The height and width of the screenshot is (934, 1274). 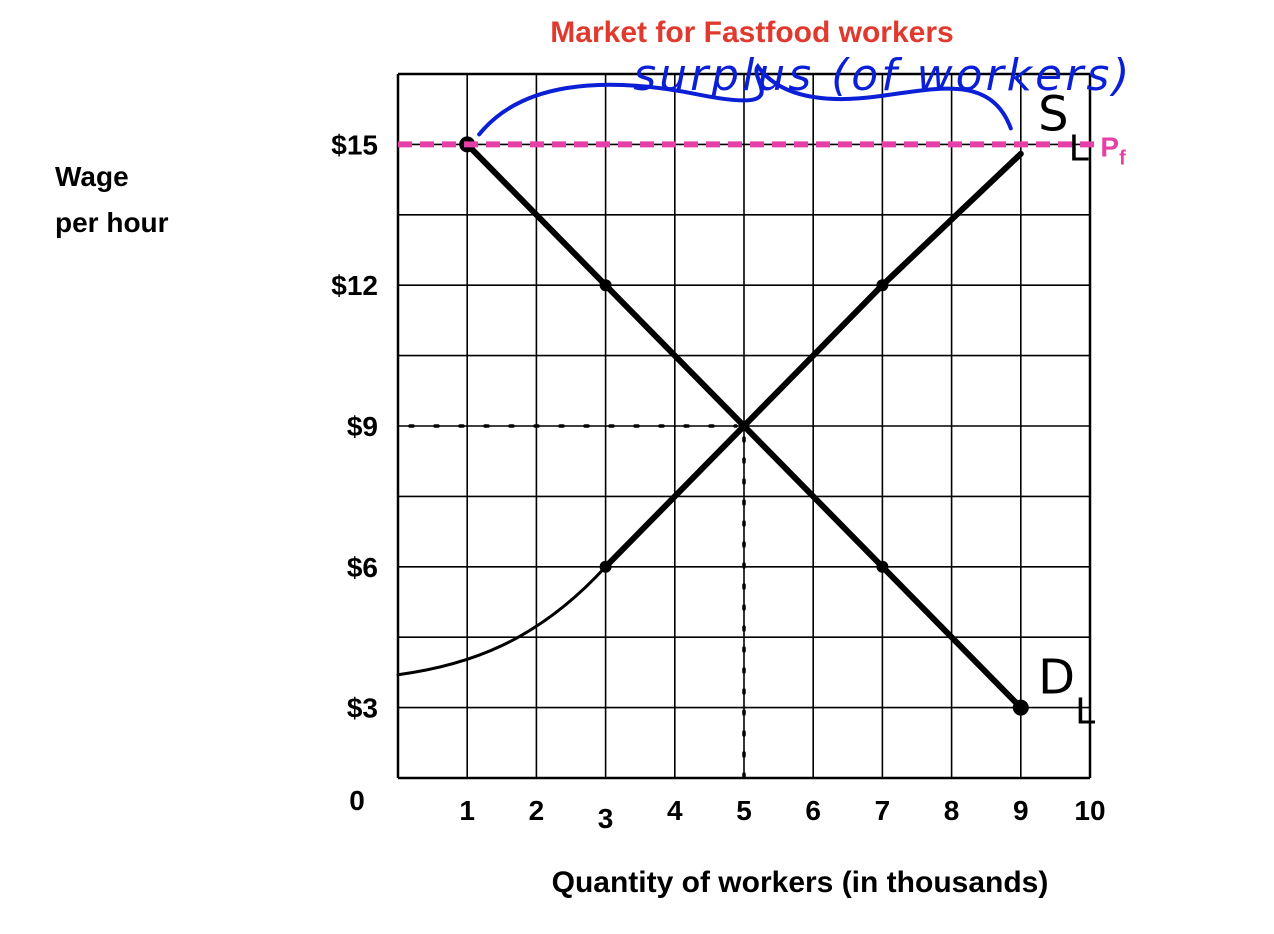 I want to click on surplus-annotation: surplus (of workers), so click(x=804, y=93).